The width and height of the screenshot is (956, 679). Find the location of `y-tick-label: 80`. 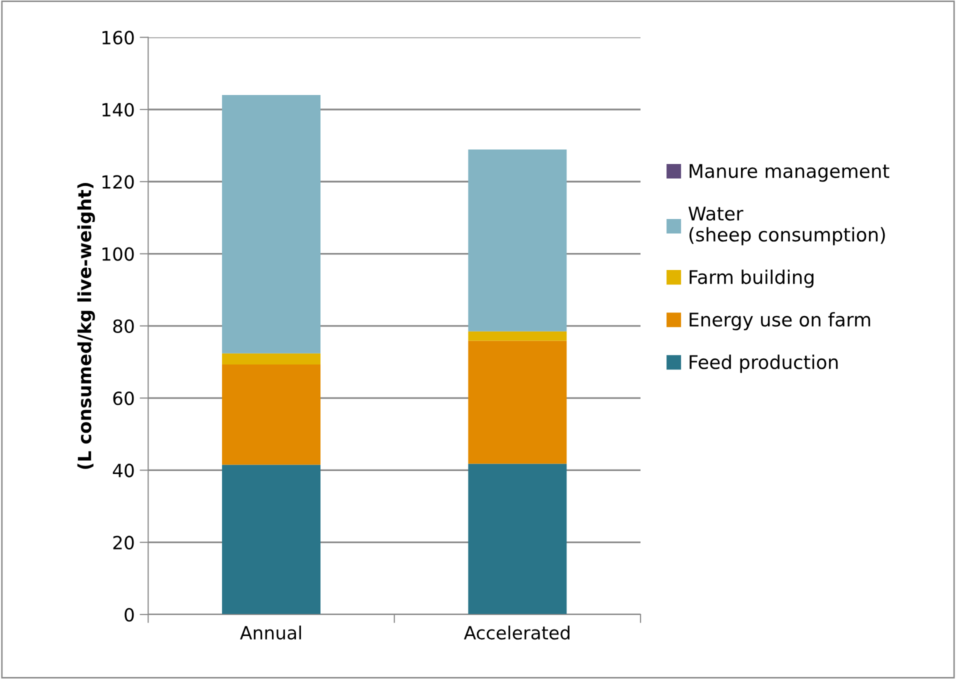

y-tick-label: 80 is located at coordinates (123, 326).